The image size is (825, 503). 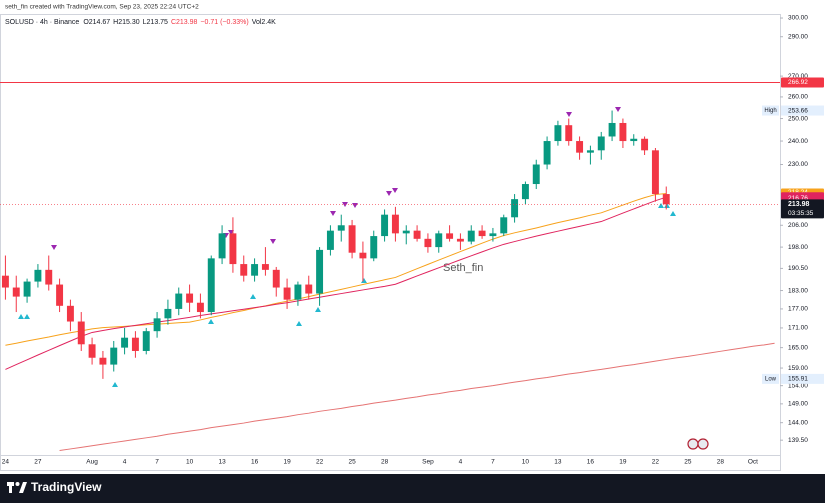 I want to click on change: −0.71 (−0.33%), so click(x=224, y=22).